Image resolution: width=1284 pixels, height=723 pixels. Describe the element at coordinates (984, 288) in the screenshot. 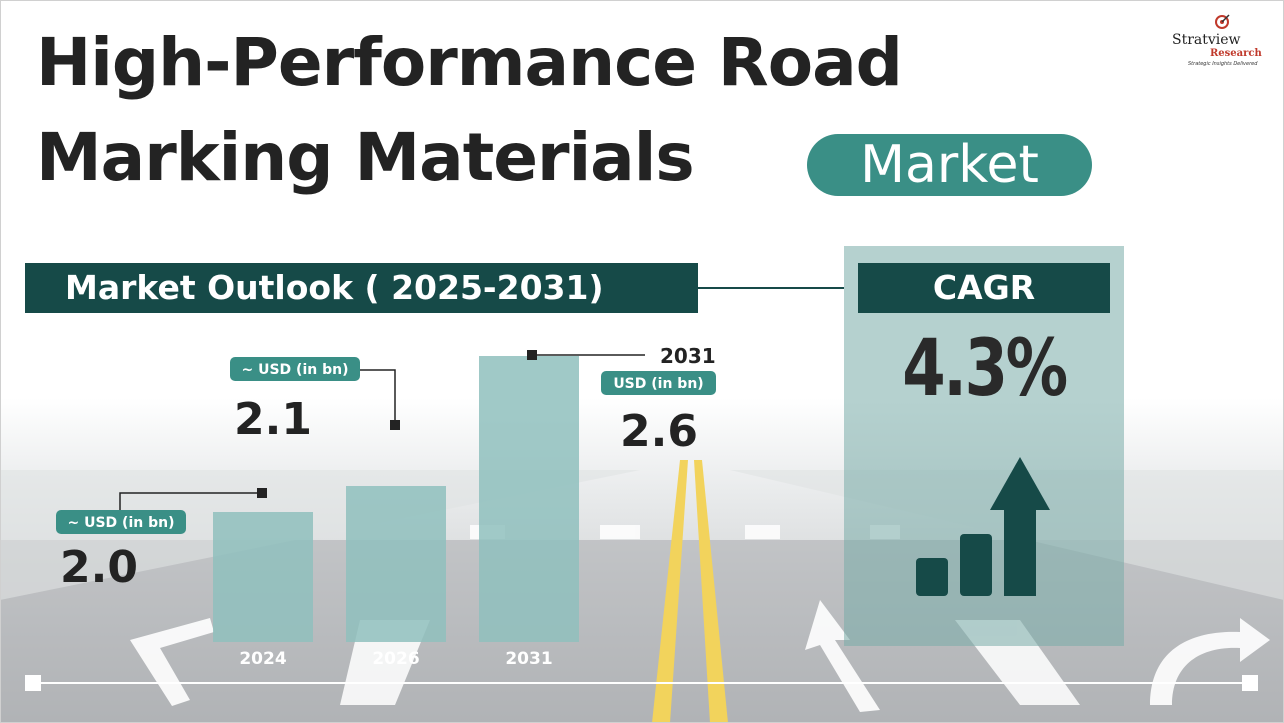

I see `cagr-heading: CAGR` at that location.